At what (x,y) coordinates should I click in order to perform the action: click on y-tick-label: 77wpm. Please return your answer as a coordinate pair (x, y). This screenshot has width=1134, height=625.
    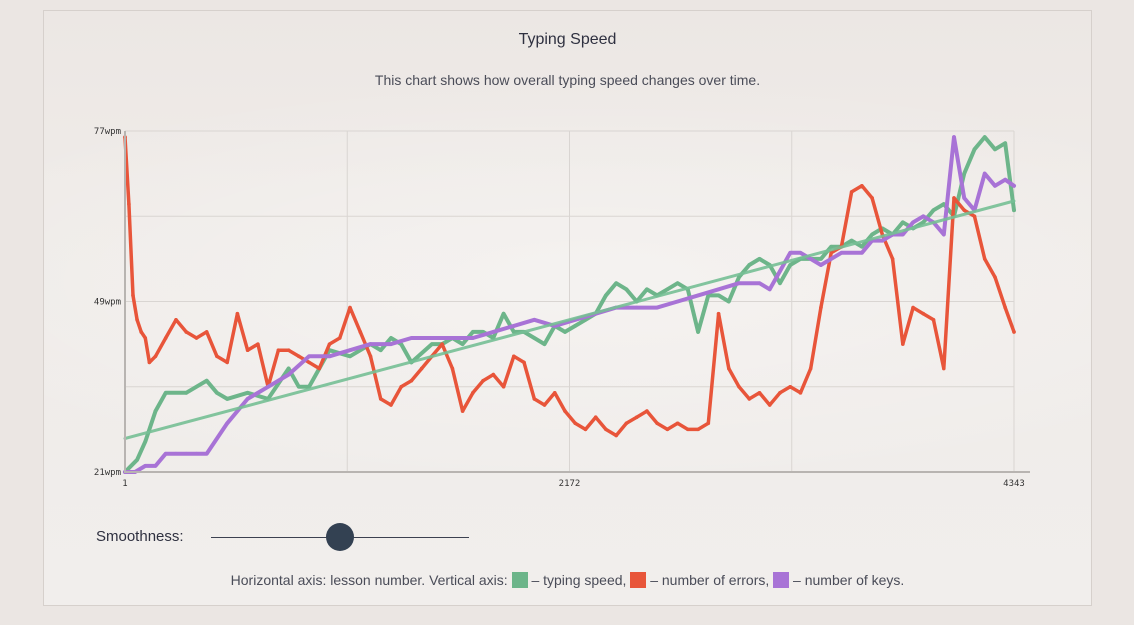
    Looking at the image, I should click on (107, 132).